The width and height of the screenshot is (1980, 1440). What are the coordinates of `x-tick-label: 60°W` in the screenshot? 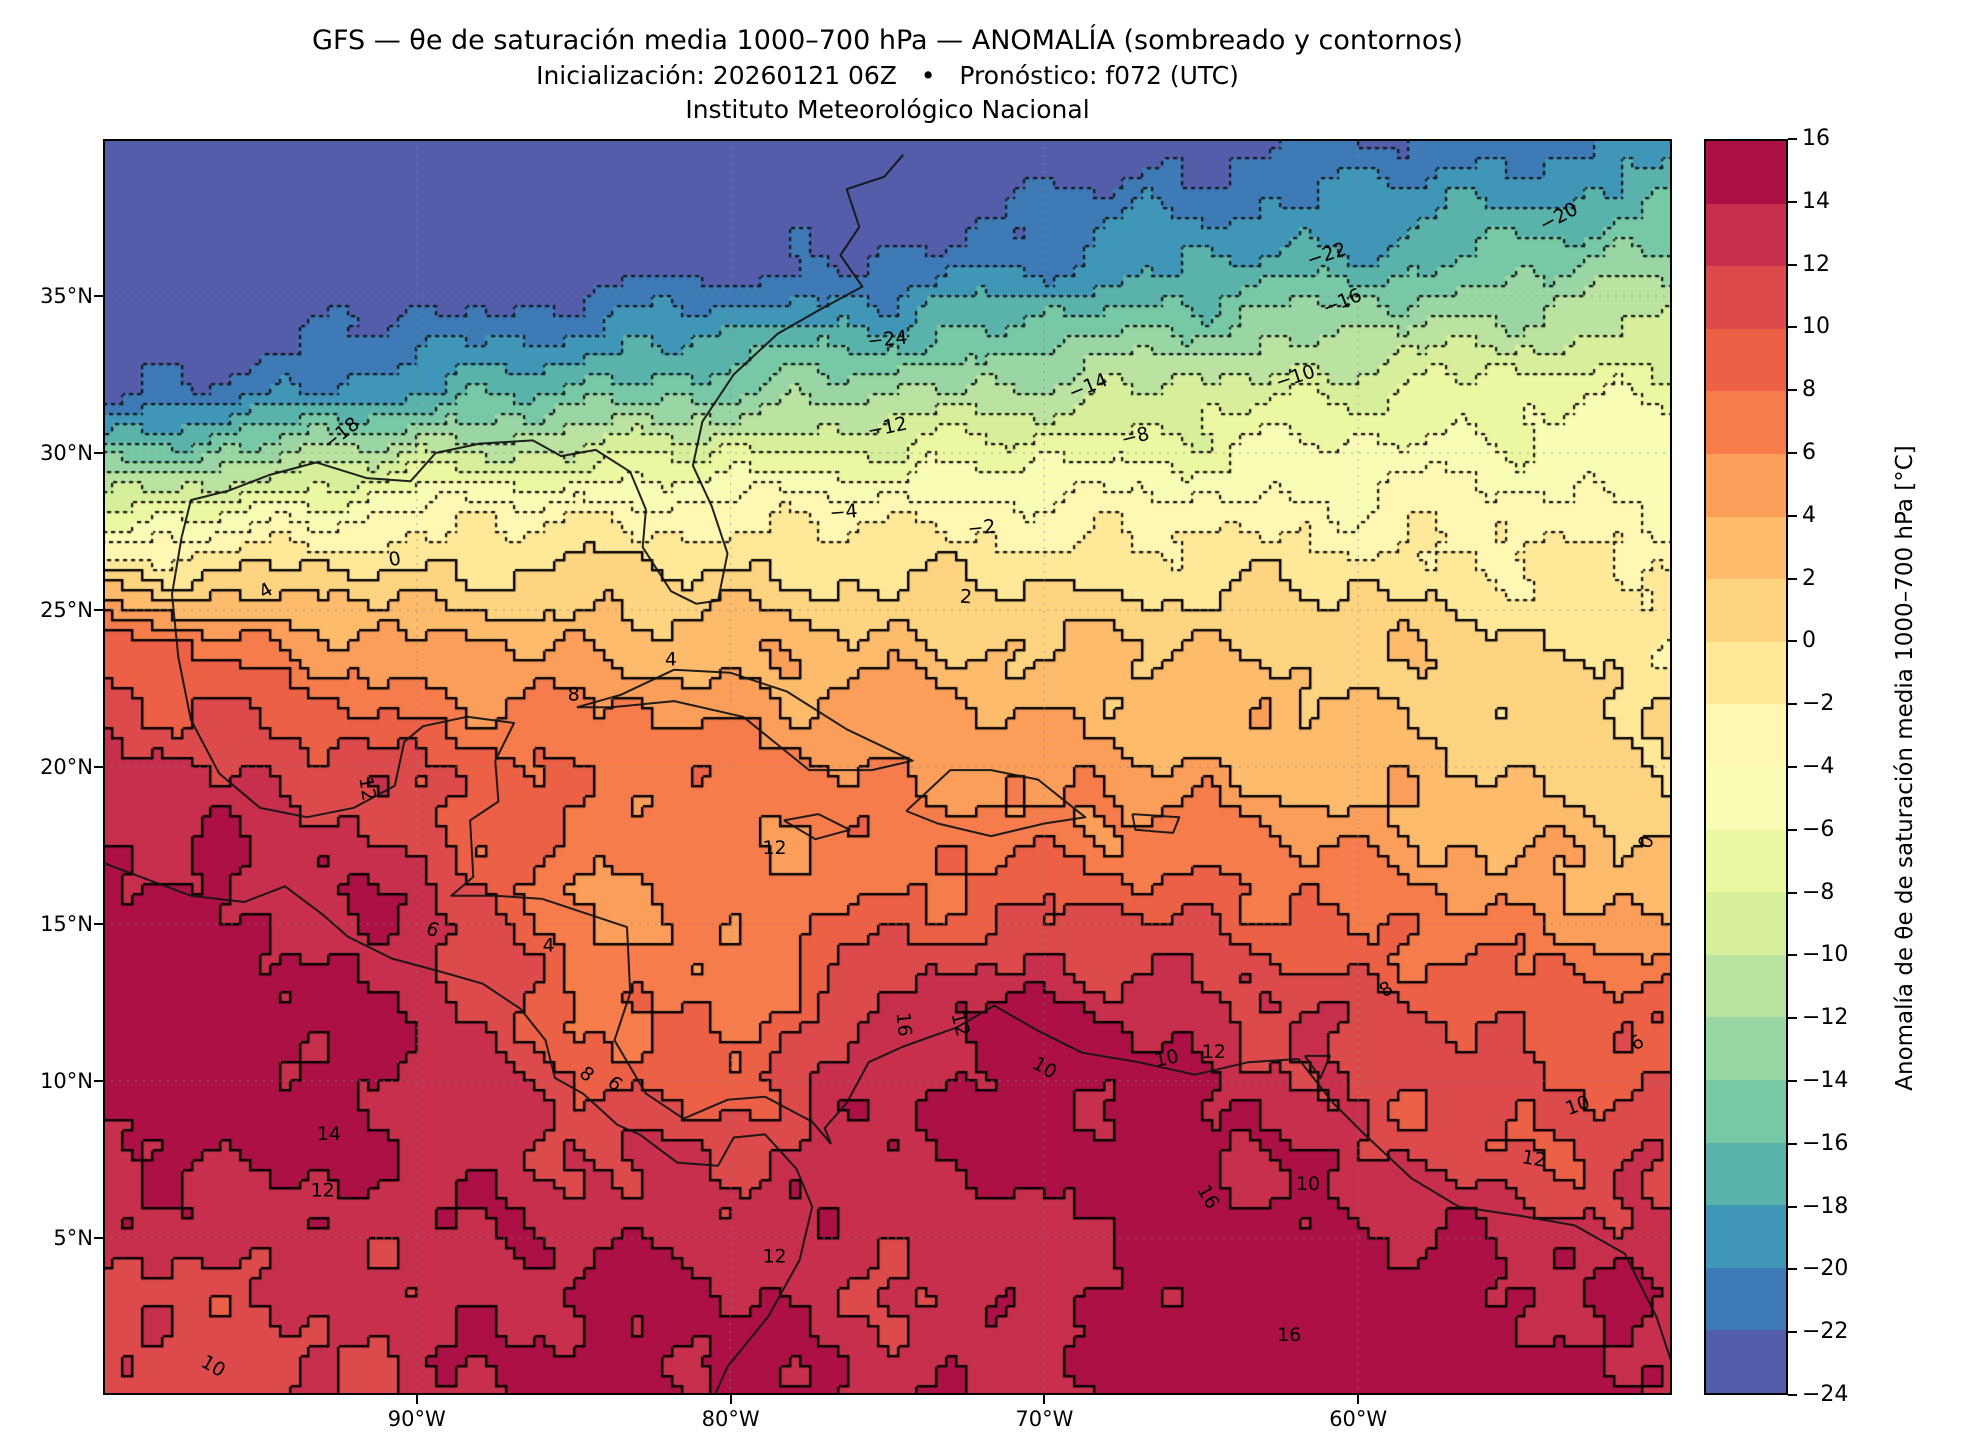 It's located at (1358, 1419).